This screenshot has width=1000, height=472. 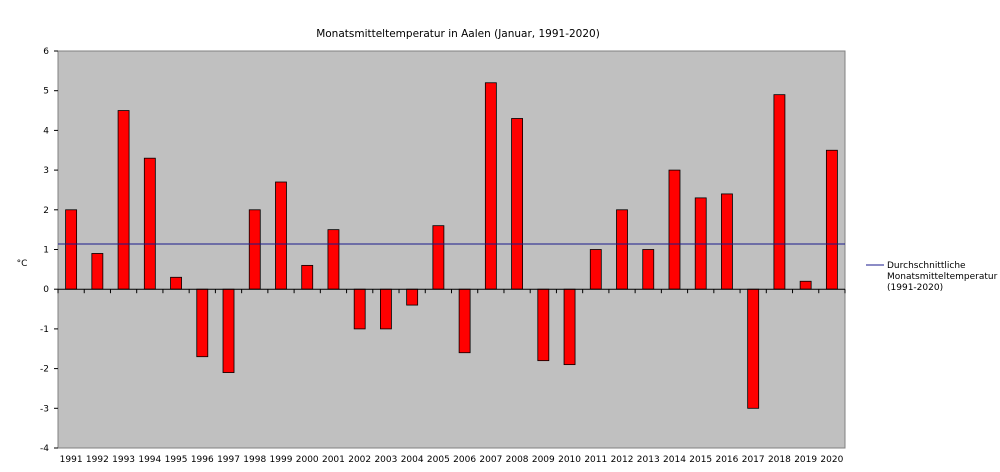 I want to click on x-tick-label: 1997, so click(x=228, y=460).